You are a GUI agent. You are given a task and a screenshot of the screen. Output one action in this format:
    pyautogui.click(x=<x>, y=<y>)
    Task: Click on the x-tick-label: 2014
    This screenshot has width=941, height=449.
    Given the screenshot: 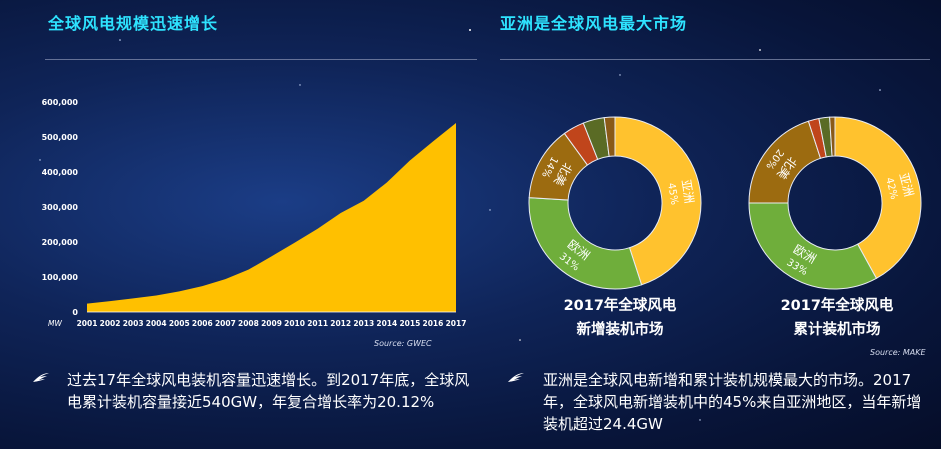 What is the action you would take?
    pyautogui.click(x=386, y=323)
    